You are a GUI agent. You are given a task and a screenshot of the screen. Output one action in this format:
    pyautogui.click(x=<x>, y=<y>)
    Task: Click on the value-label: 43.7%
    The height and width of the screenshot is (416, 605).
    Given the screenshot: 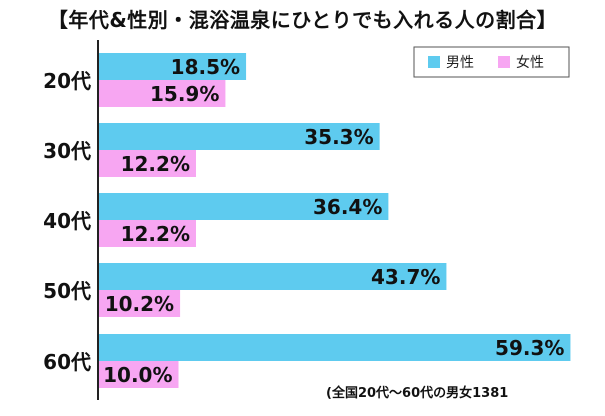 What is the action you would take?
    pyautogui.click(x=405, y=277)
    